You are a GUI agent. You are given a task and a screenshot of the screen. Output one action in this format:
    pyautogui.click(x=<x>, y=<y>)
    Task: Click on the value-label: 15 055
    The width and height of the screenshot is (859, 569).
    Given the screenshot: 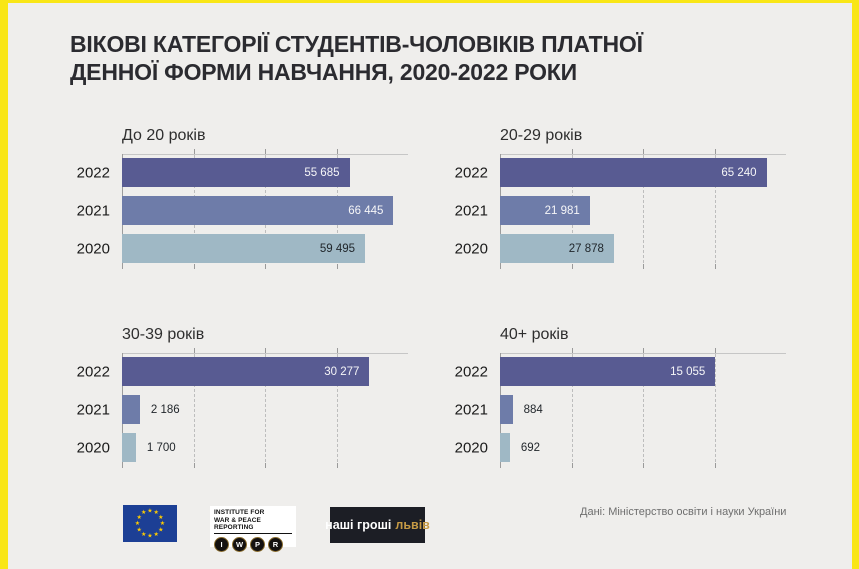 What is the action you would take?
    pyautogui.click(x=688, y=371)
    